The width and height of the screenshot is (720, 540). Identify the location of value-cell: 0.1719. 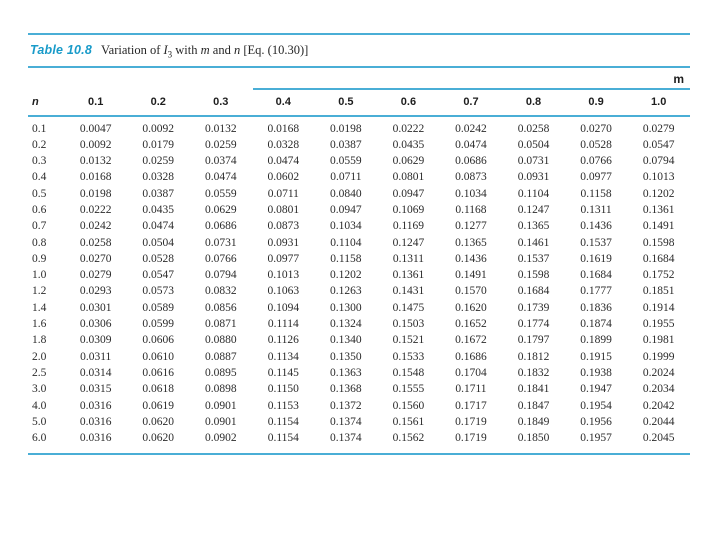
(471, 421).